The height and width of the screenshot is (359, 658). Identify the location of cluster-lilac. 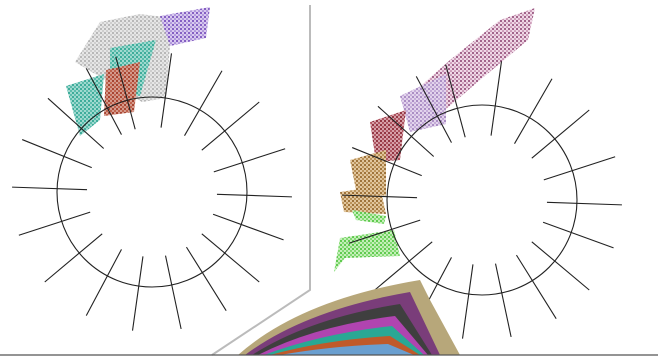
(423, 103).